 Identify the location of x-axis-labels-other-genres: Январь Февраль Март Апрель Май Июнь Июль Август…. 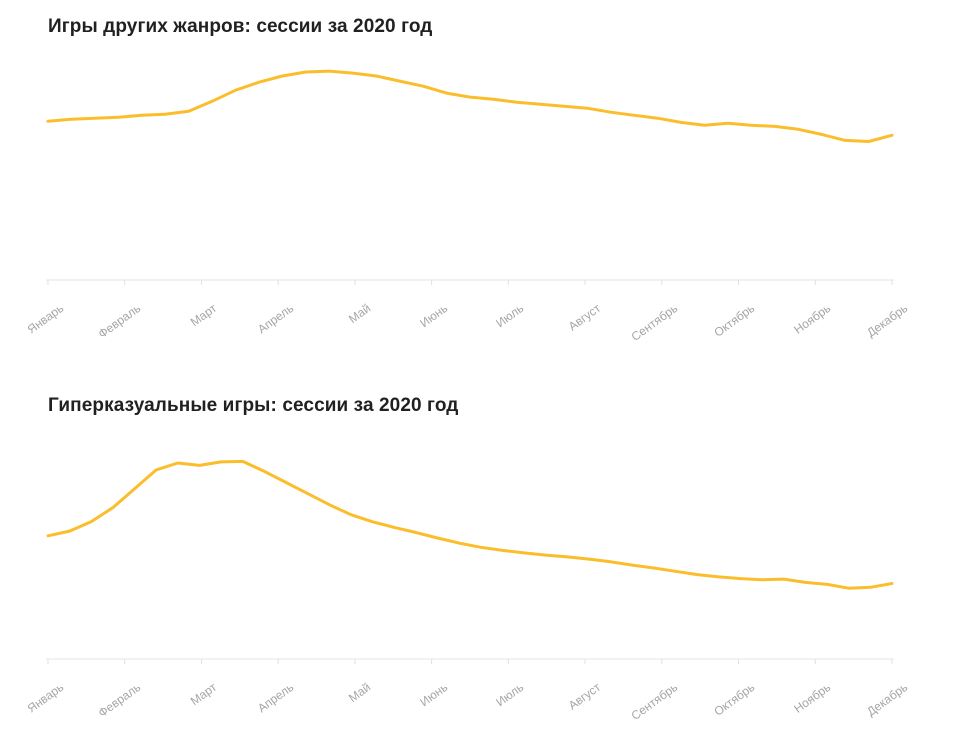
(480, 324).